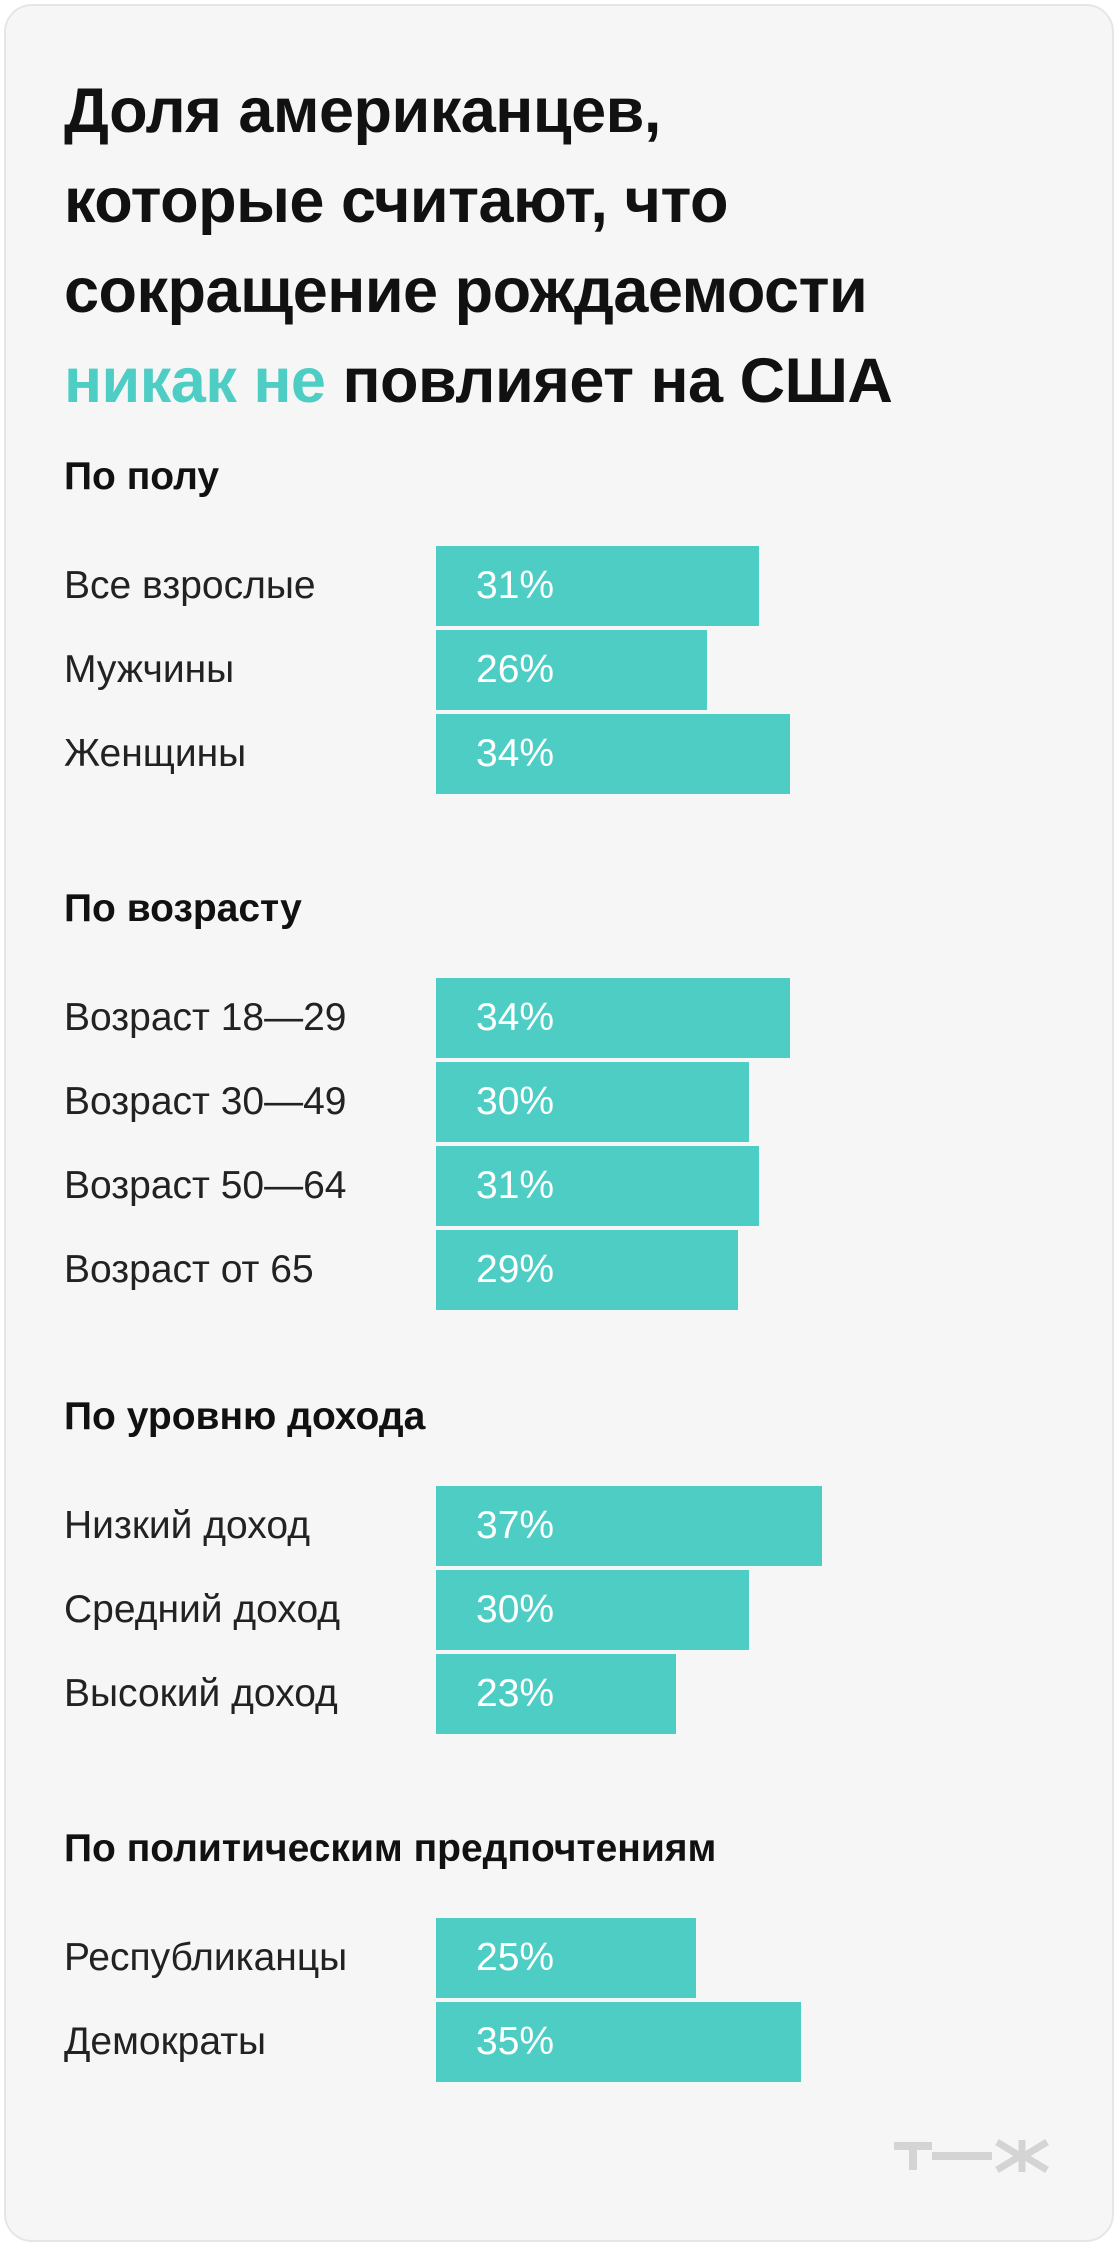  I want to click on bar-value-label: 29%, so click(515, 1269).